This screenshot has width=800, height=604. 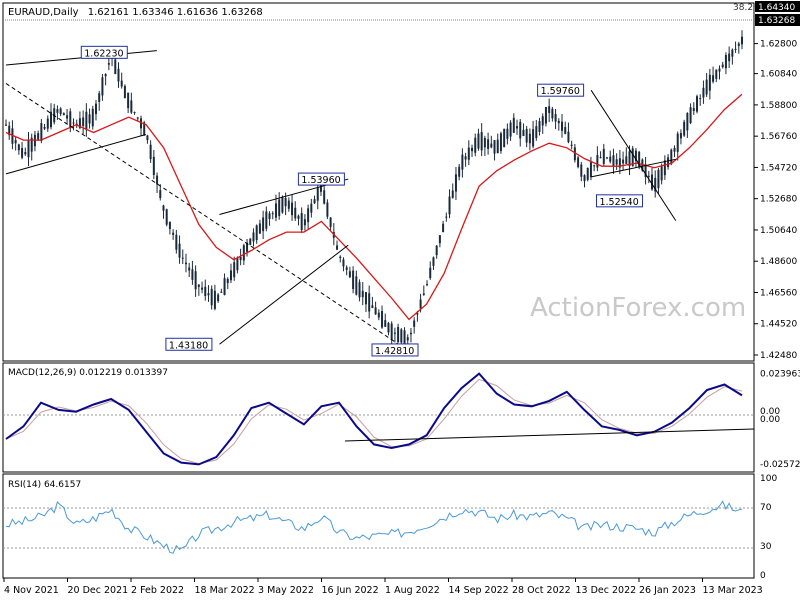 What do you see at coordinates (320, 180) in the screenshot?
I see `annotation-label: 1.53960` at bounding box center [320, 180].